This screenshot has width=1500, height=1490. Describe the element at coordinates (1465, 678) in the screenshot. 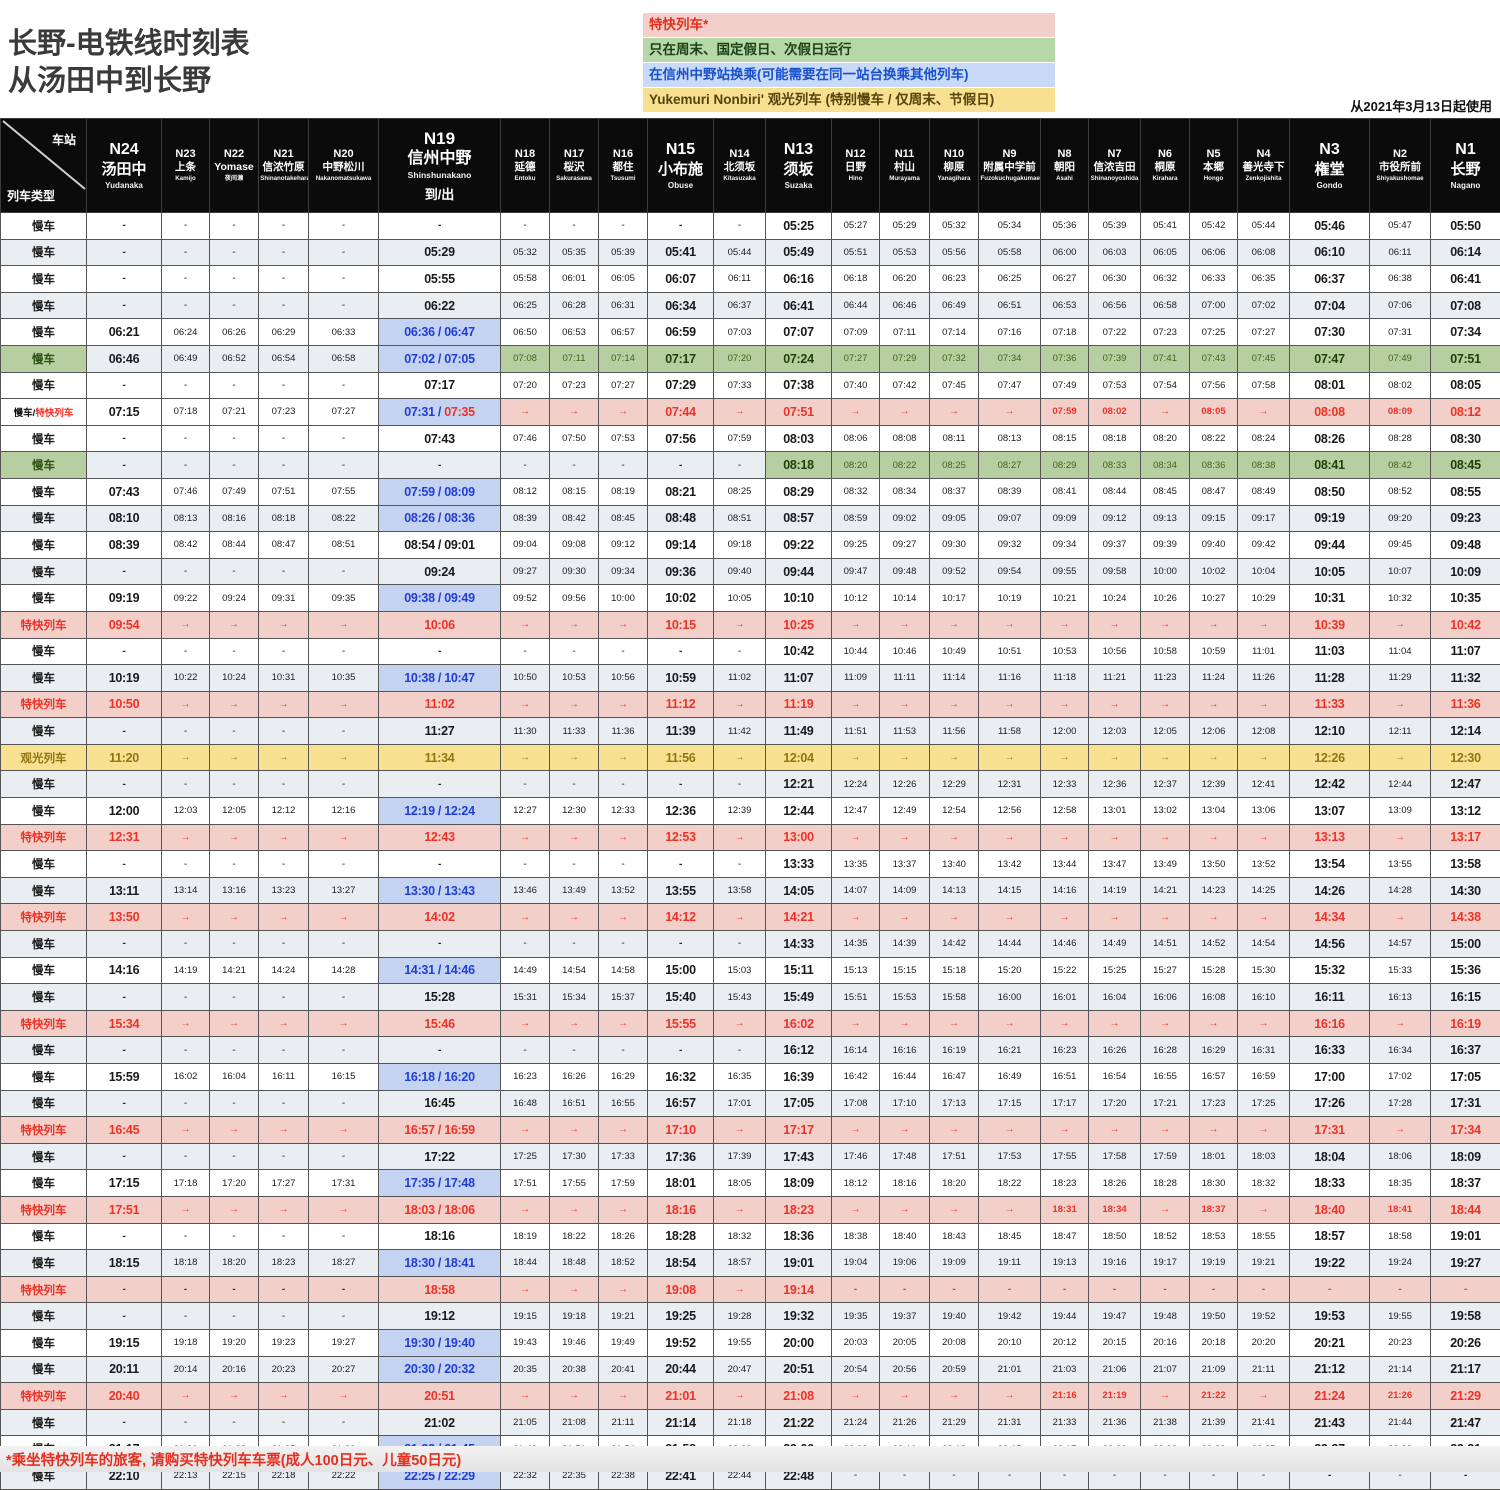

I see `time-cell: 11:32` at that location.